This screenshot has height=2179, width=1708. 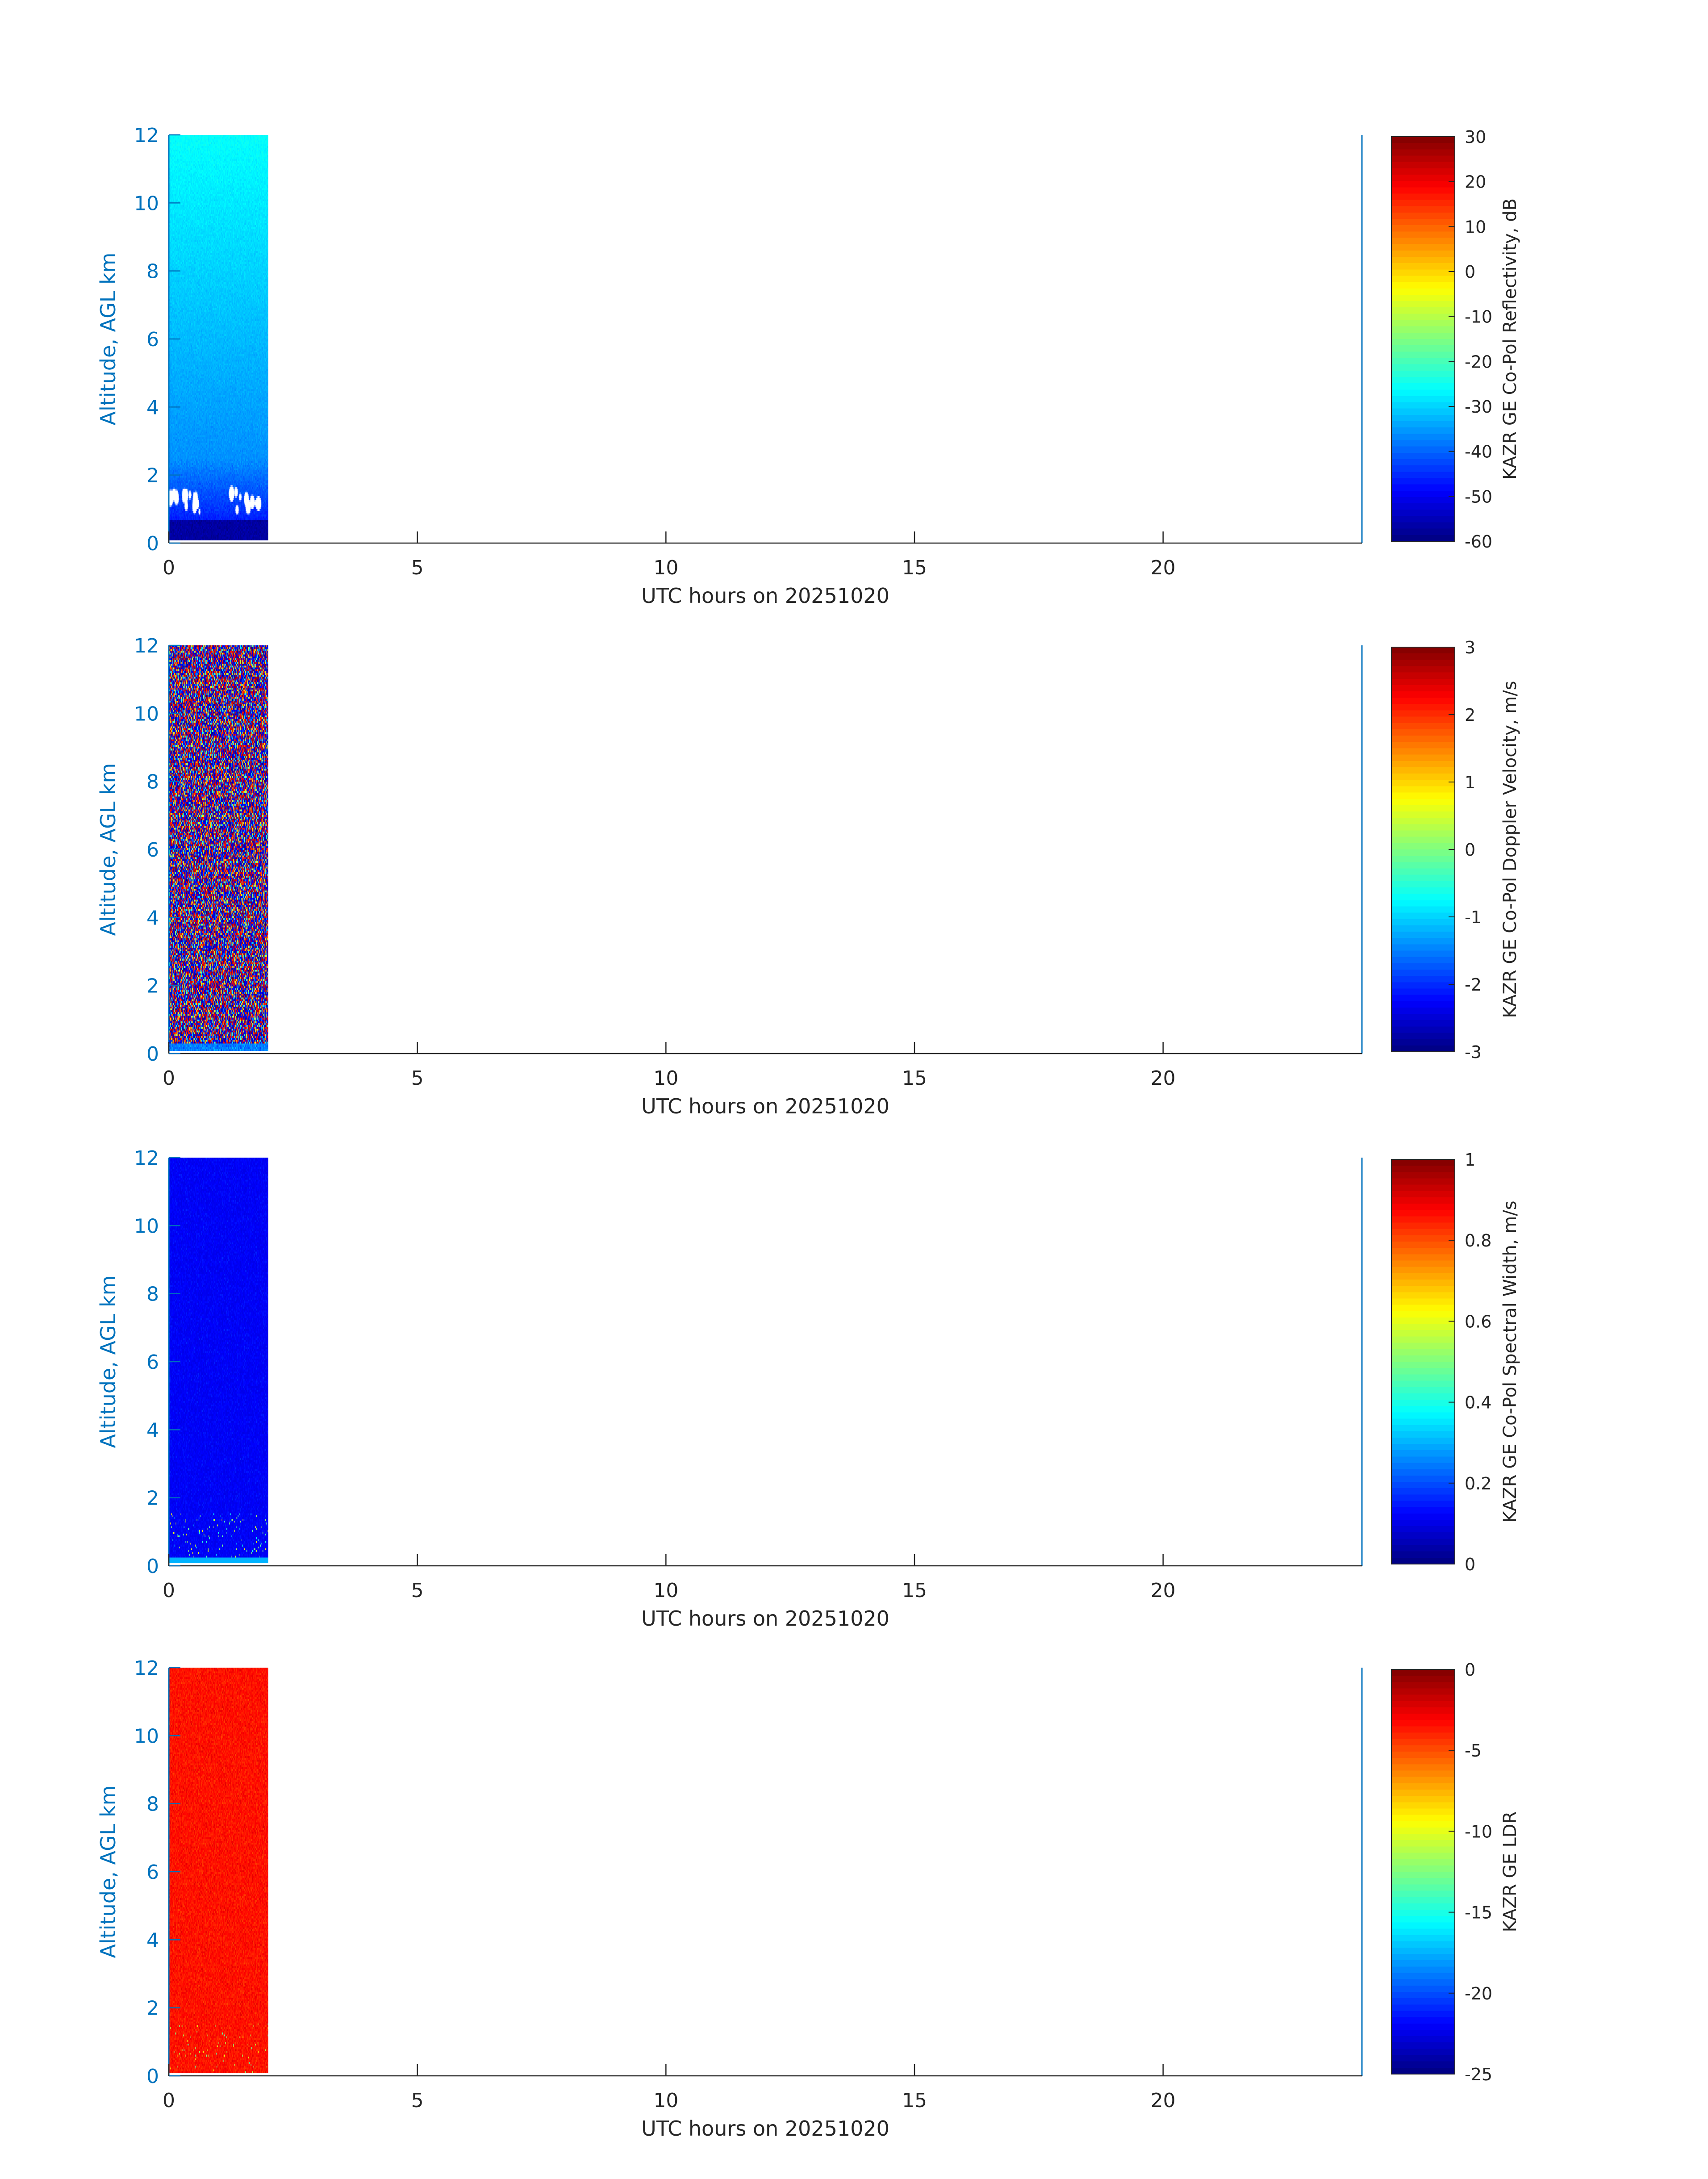 I want to click on colorbar-tick-label: -1, so click(x=1473, y=917).